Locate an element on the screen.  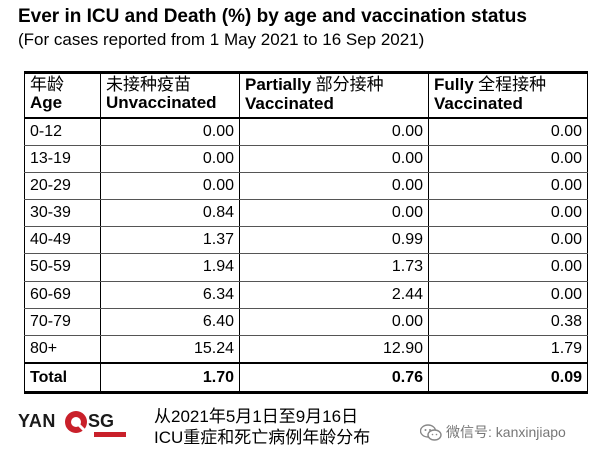
age-cell: Total is located at coordinates (62, 378).